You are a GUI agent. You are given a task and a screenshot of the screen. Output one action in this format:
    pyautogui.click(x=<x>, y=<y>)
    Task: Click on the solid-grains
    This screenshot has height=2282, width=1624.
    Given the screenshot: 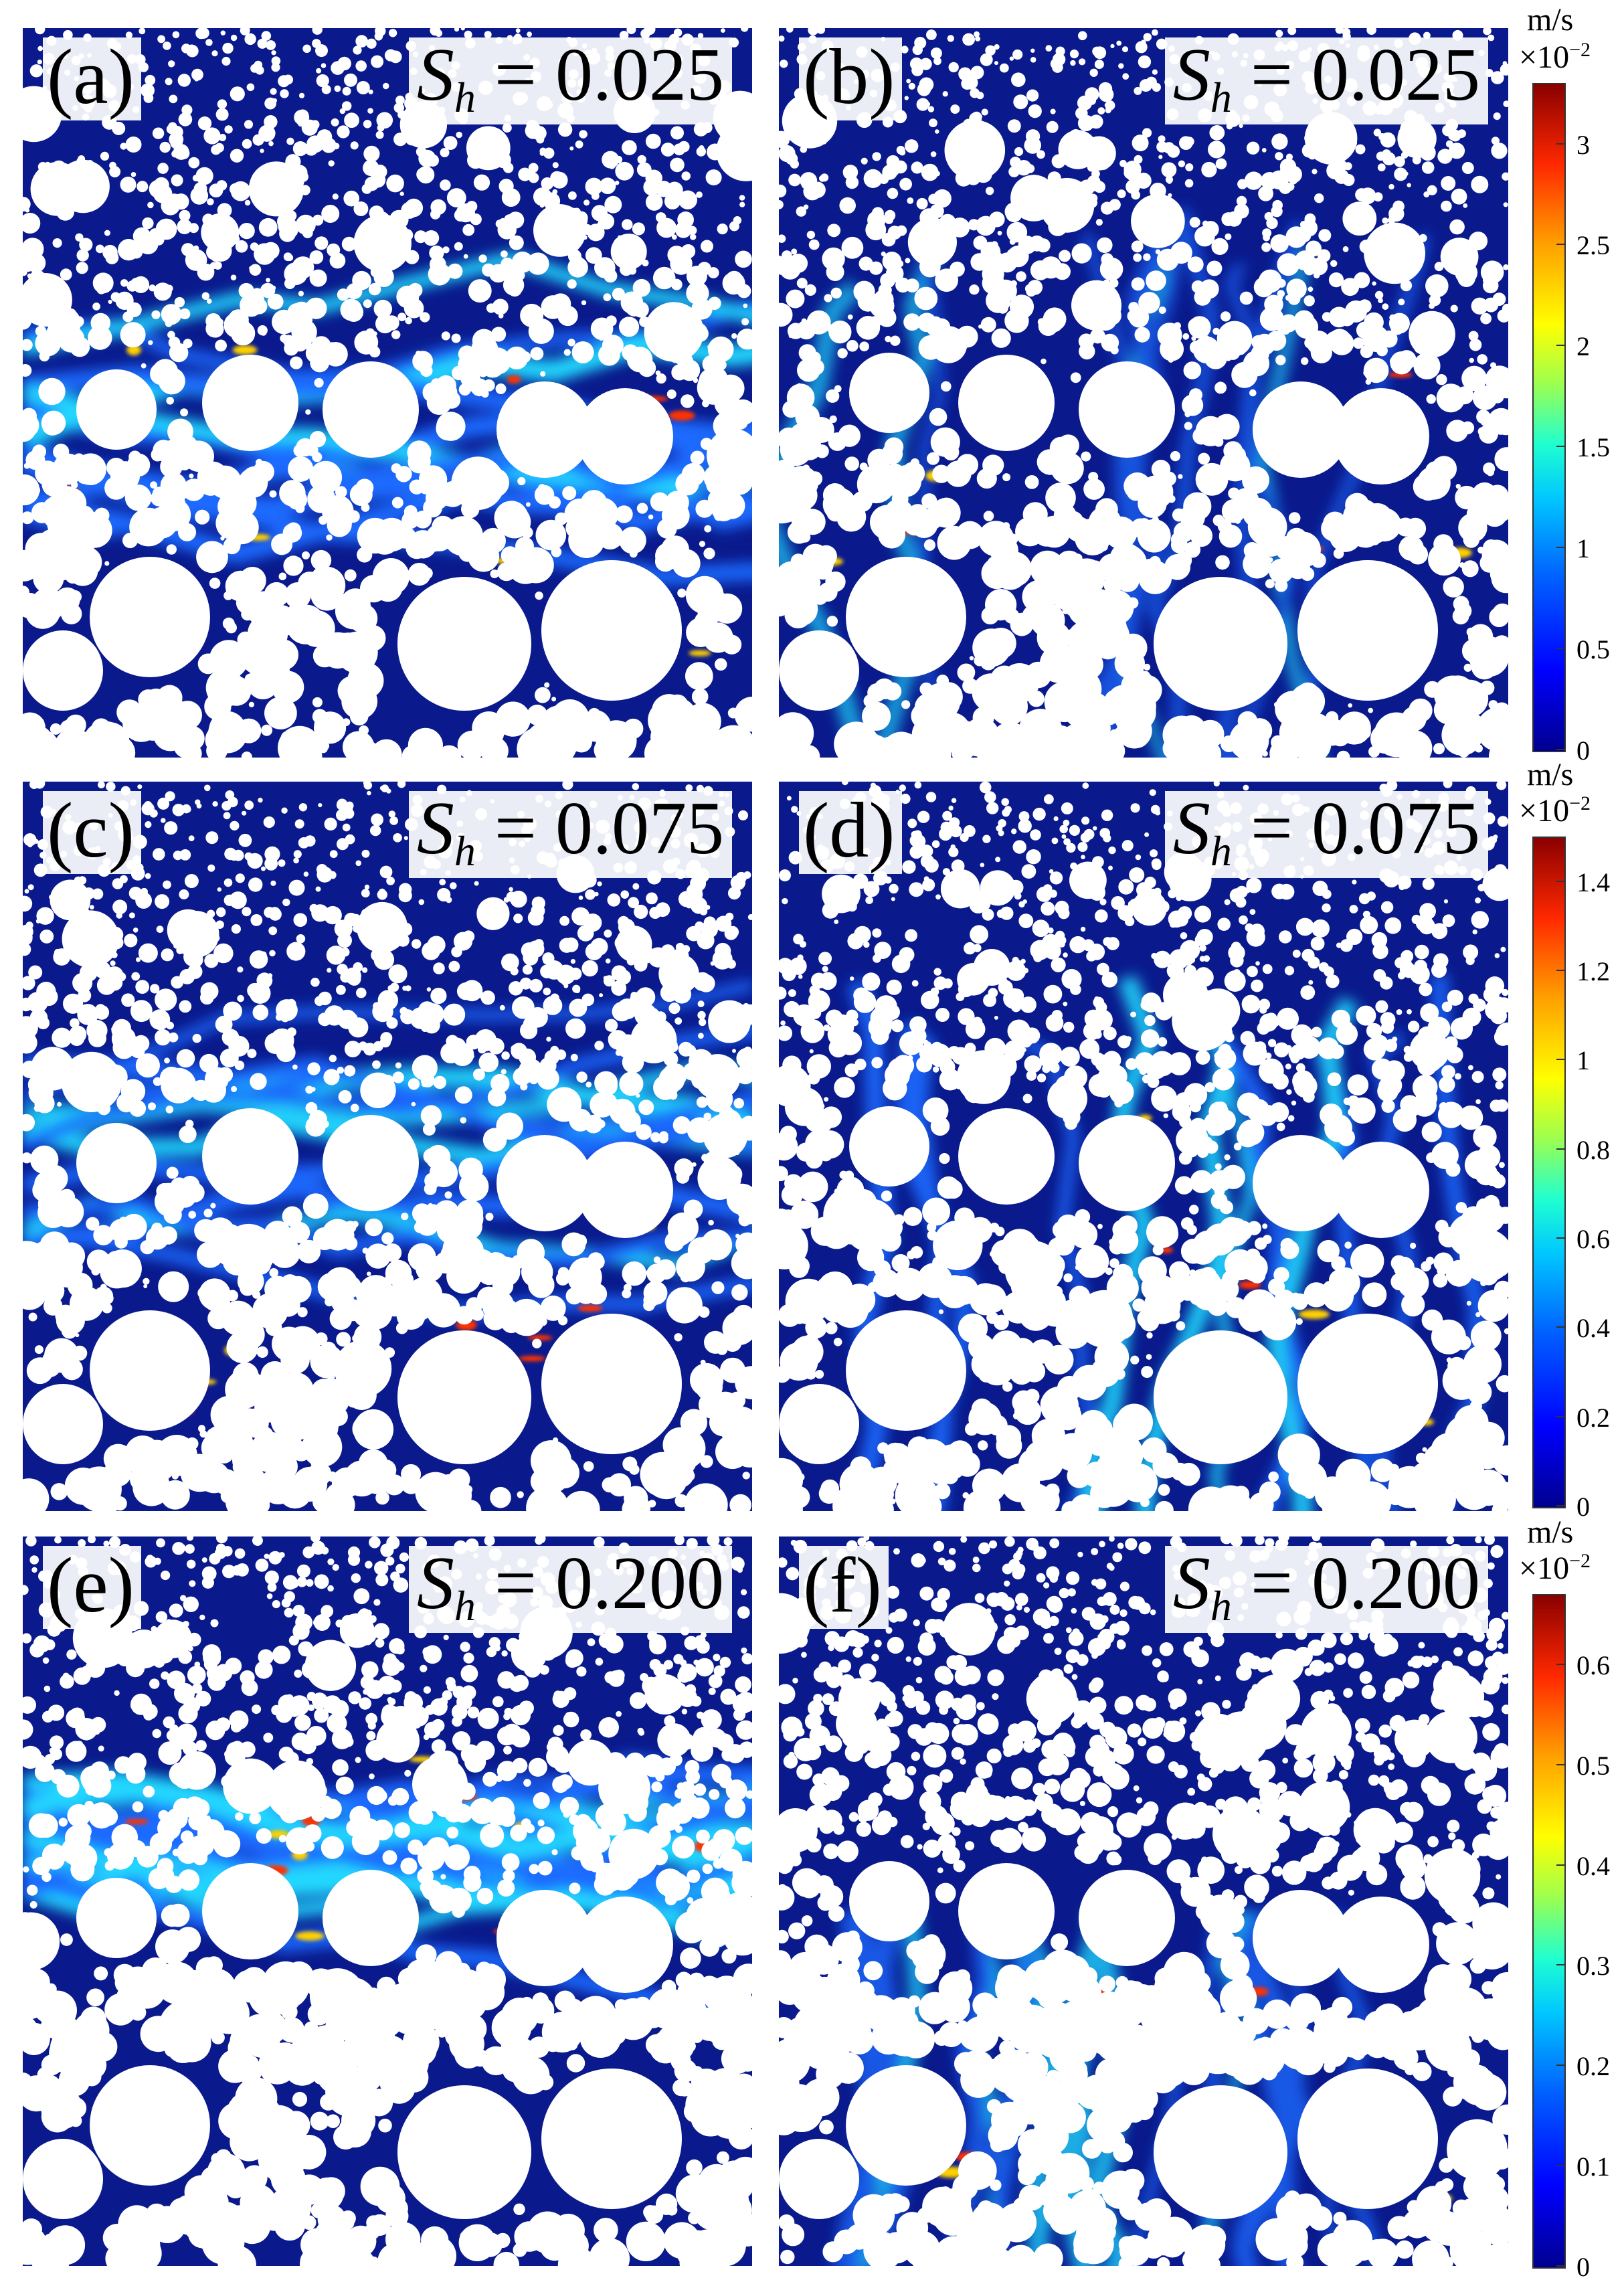 What is the action you would take?
    pyautogui.click(x=387, y=393)
    